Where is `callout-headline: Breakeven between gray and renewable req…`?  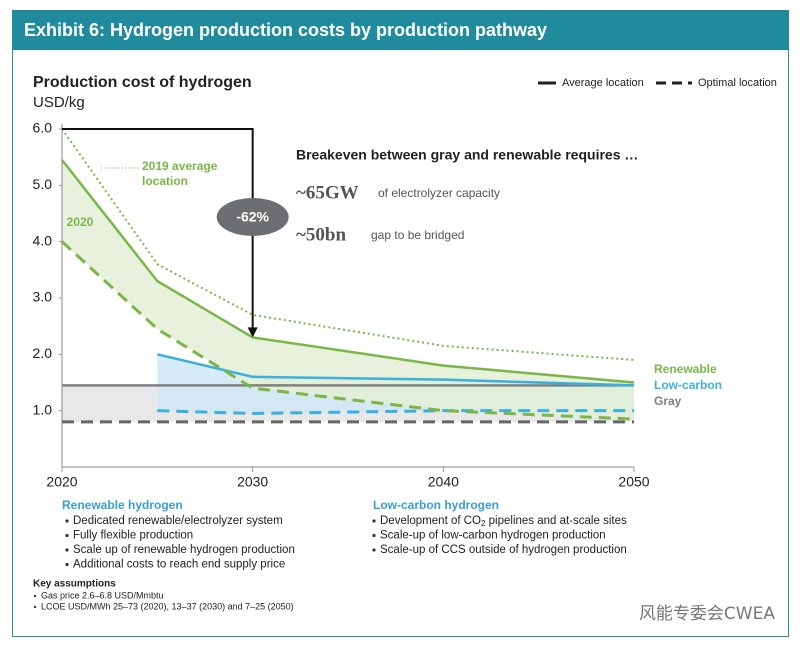 callout-headline: Breakeven between gray and renewable req… is located at coordinates (467, 155).